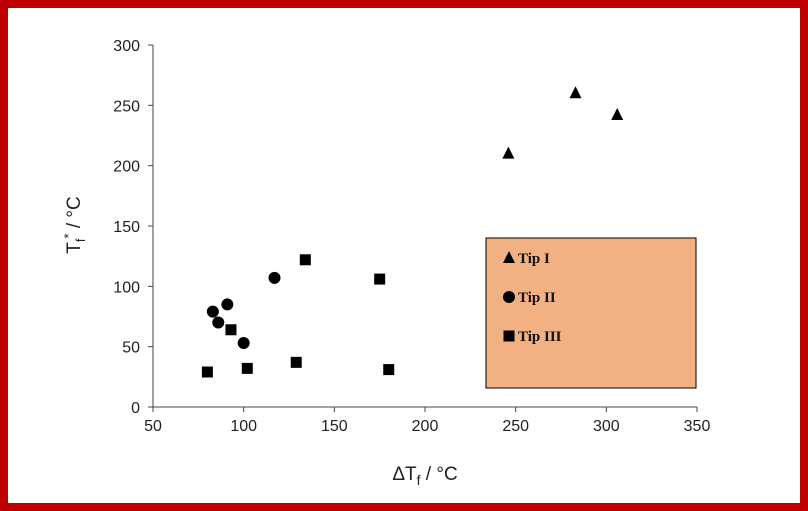 This screenshot has width=808, height=511. Describe the element at coordinates (425, 426) in the screenshot. I see `x-tick-label: 200` at that location.